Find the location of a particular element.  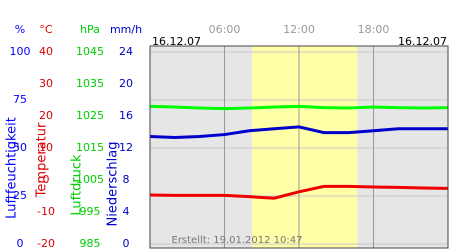

y-tick-label: 25 is located at coordinates (20, 195).